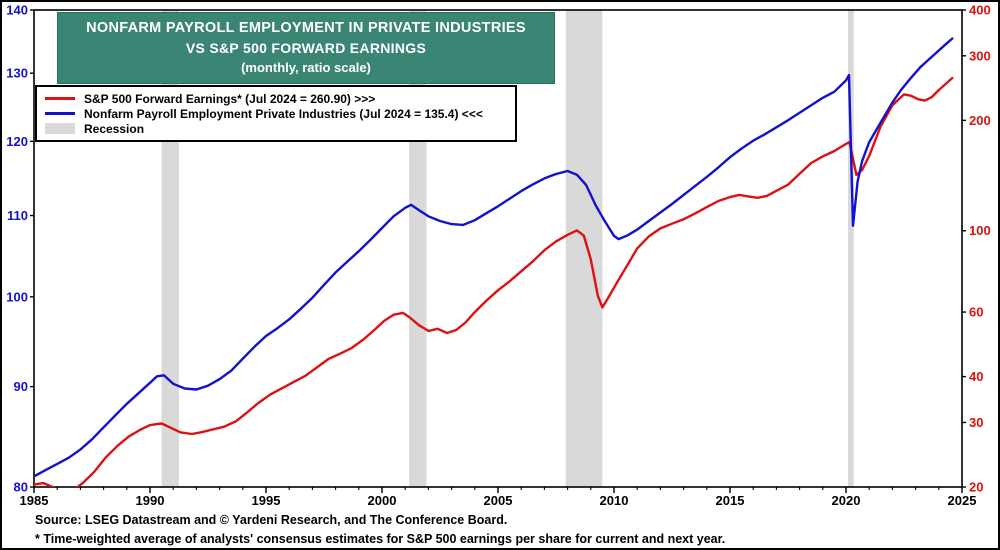  I want to click on right-axis-tick-label: 100, so click(980, 230).